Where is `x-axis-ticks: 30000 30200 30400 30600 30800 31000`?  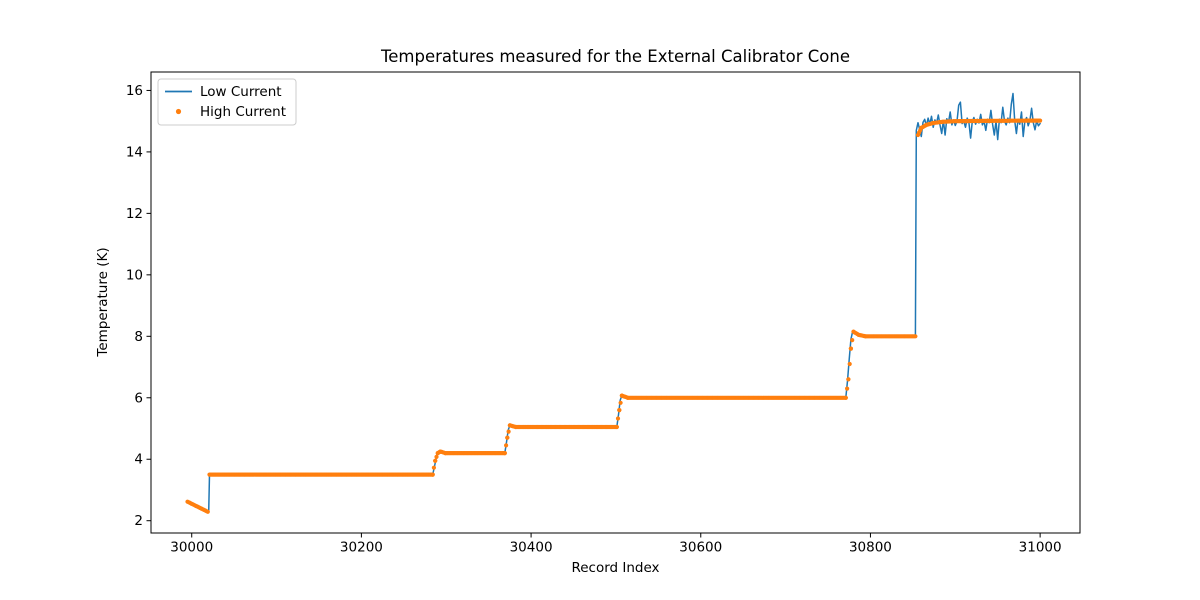 x-axis-ticks: 30000 30200 30400 30600 30800 31000 is located at coordinates (616, 544).